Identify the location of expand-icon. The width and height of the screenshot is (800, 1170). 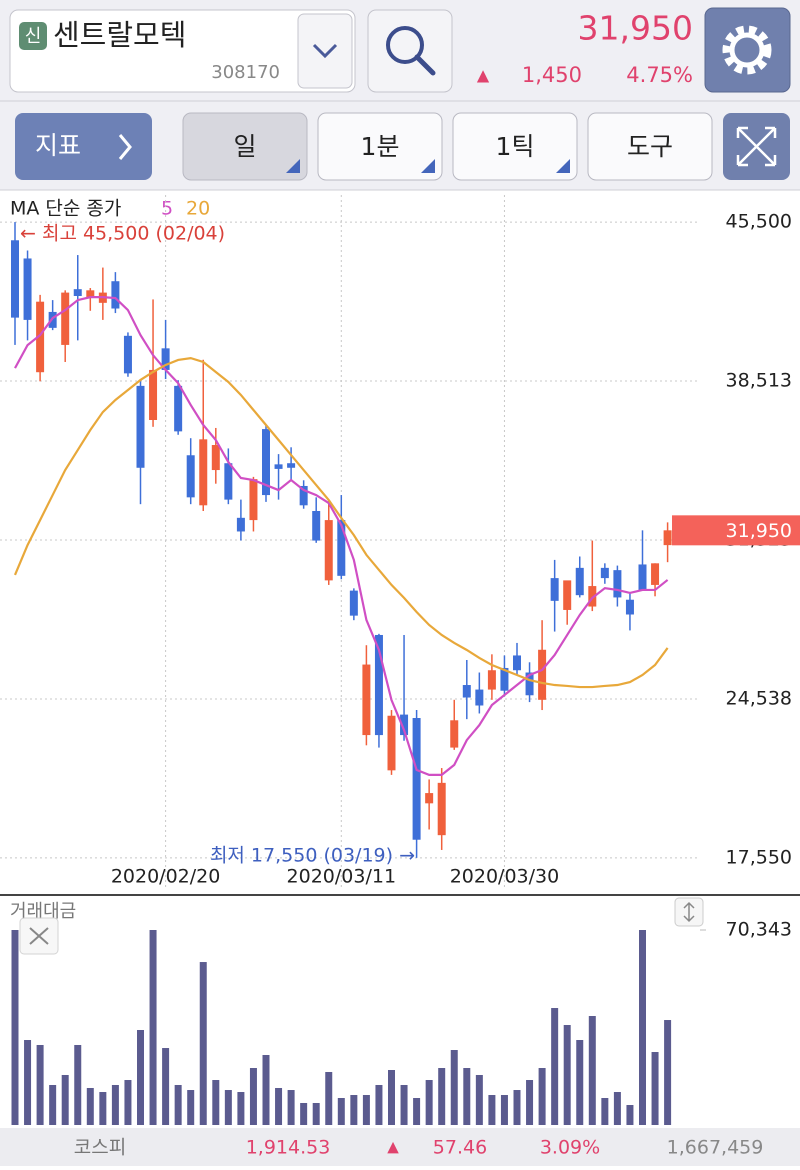
(756, 146).